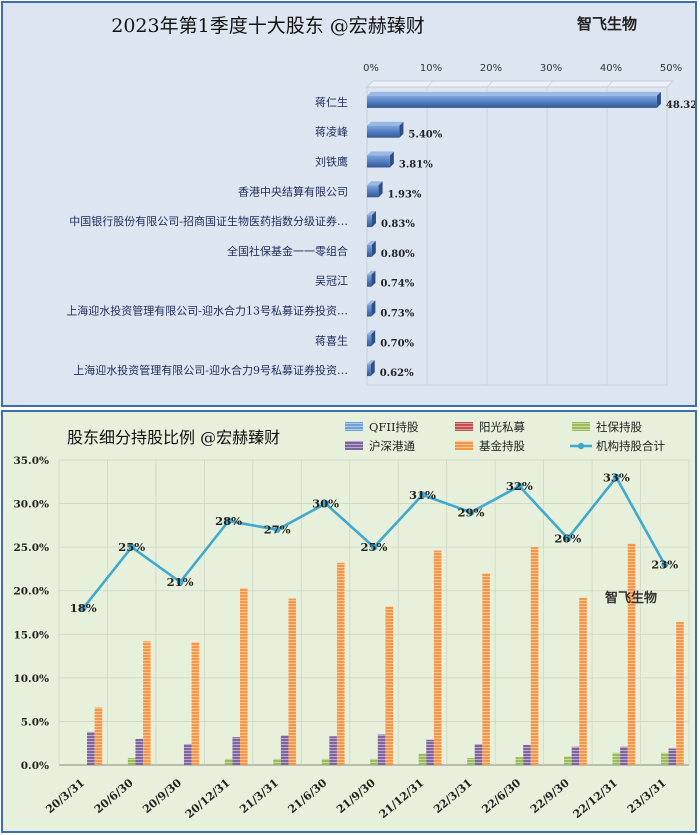 The width and height of the screenshot is (700, 835). Describe the element at coordinates (356, 796) in the screenshot. I see `bottom-x-tick-label: 21/9/30` at that location.